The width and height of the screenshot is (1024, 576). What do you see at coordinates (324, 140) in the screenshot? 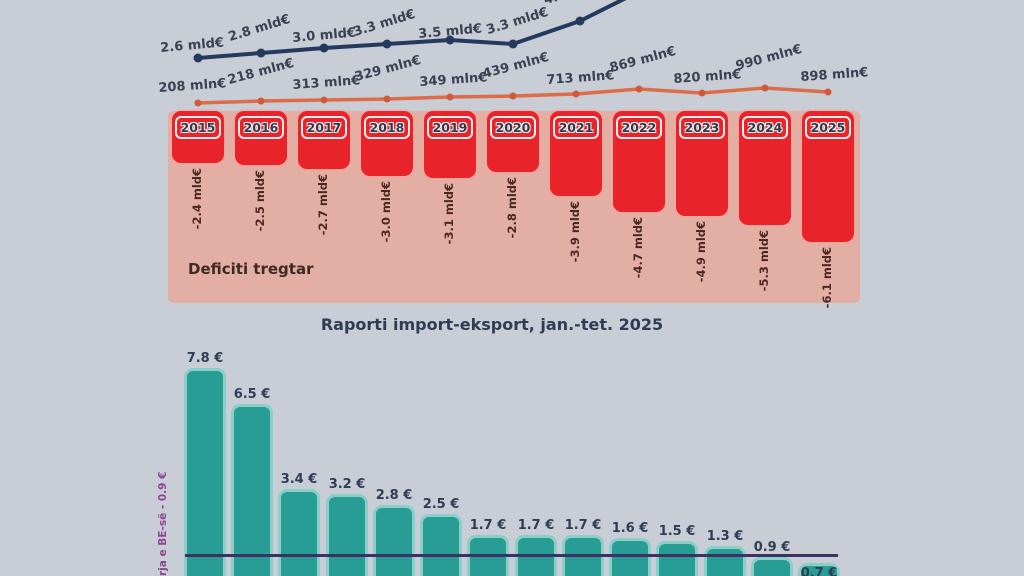
I see `deficit-bar-2017: 2017` at bounding box center [324, 140].